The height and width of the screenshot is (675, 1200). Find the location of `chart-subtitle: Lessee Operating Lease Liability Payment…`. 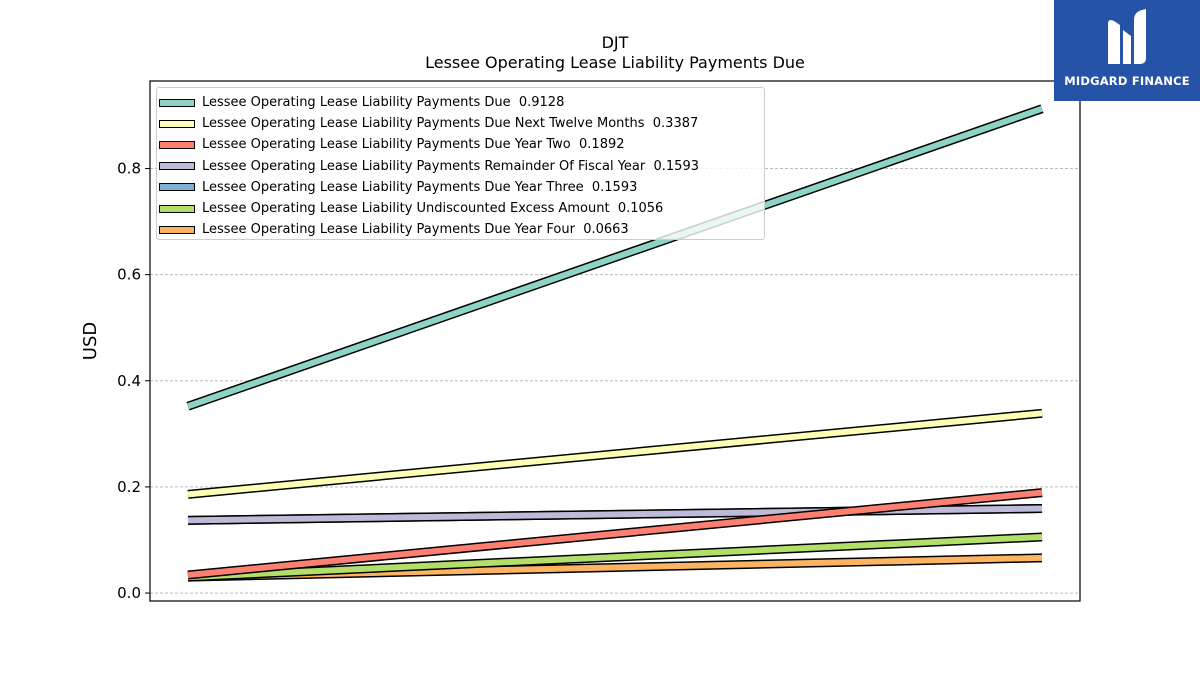

chart-subtitle: Lessee Operating Lease Liability Payment… is located at coordinates (615, 62).